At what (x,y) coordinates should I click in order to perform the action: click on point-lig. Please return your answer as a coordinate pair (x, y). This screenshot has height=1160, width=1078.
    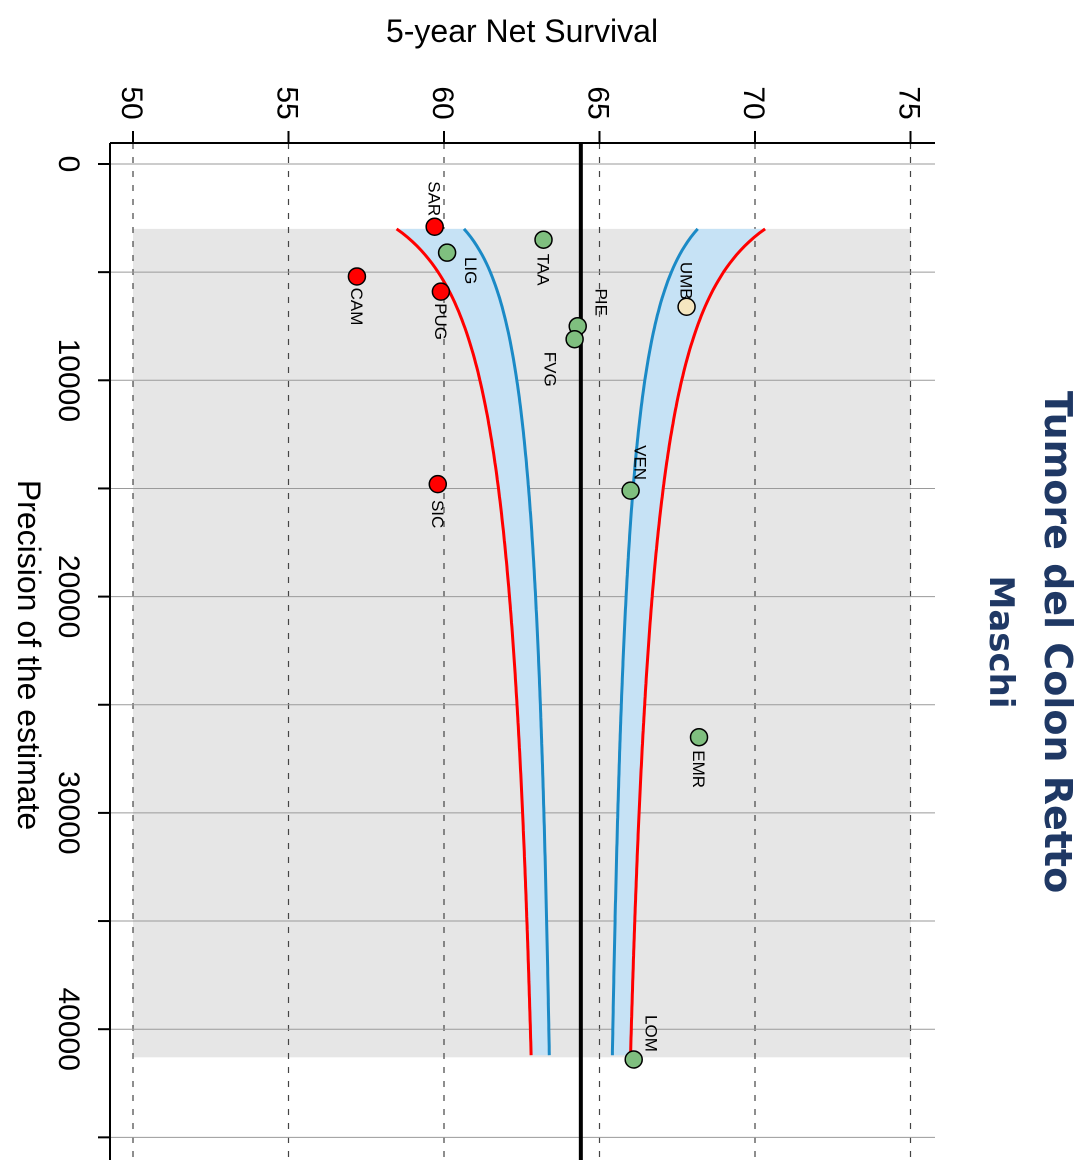
    Looking at the image, I should click on (447, 252).